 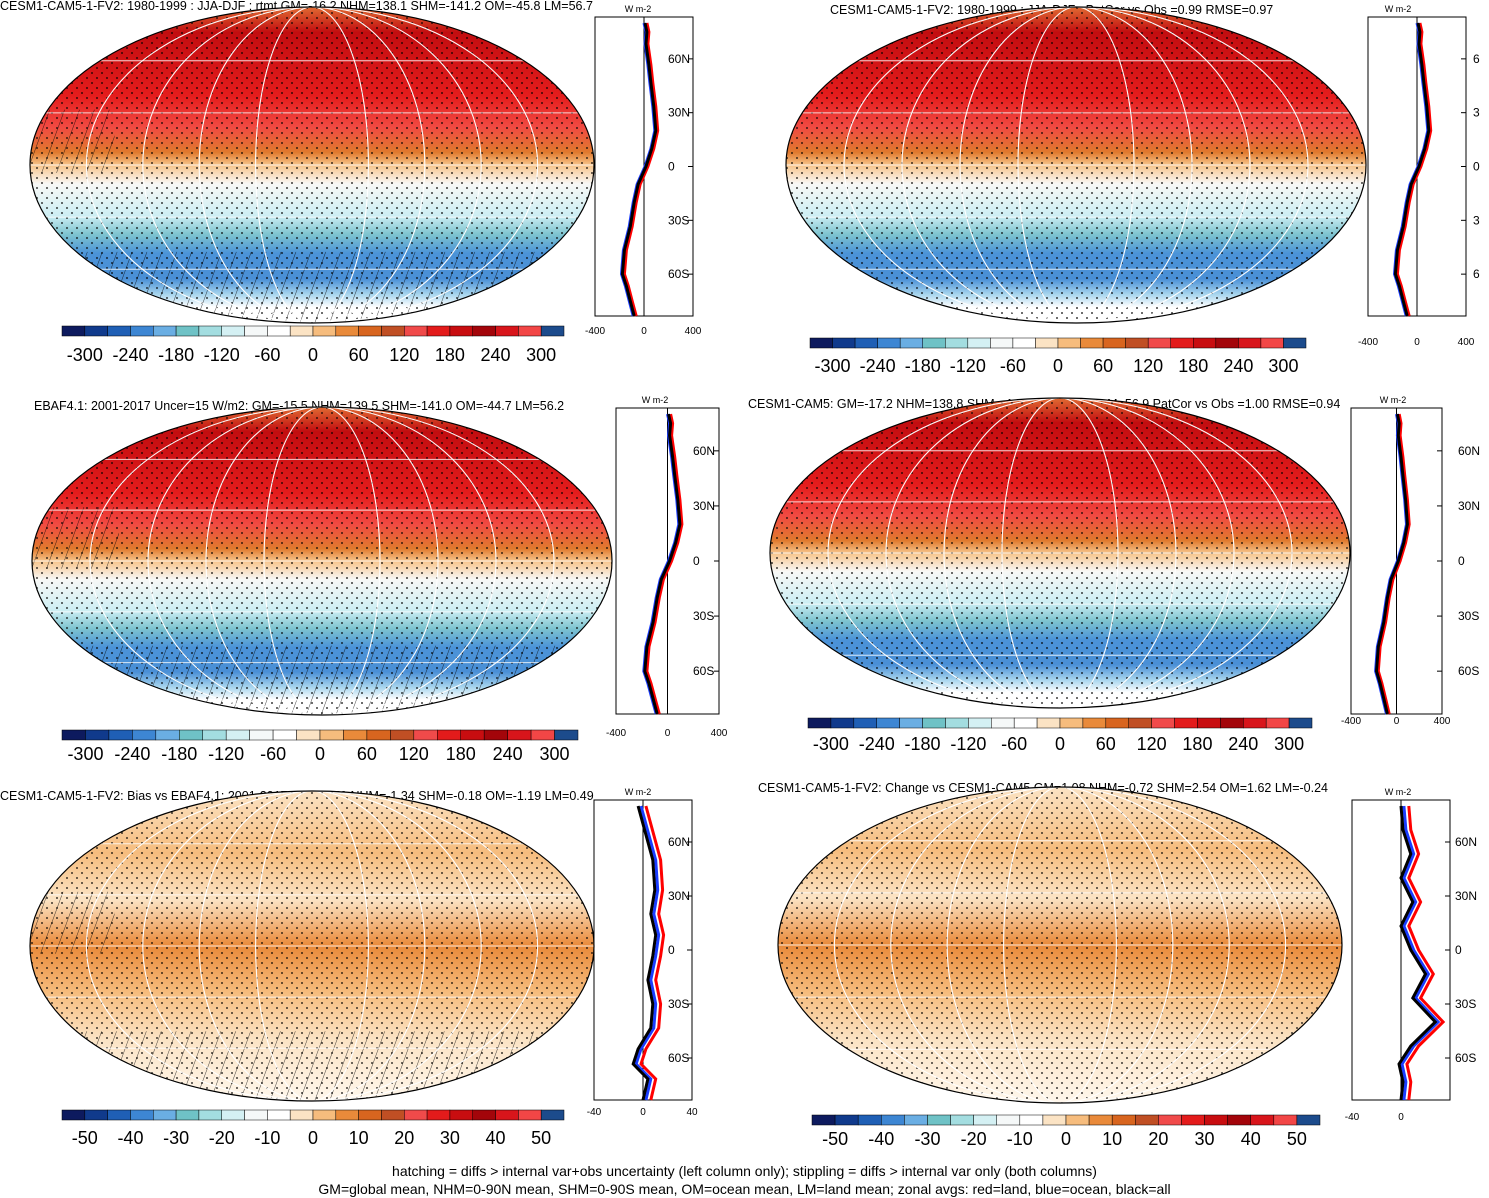 I want to click on colorbar: -50 -40 -30 -20 -10 0 10 20 30 40 50, so click(x=1066, y=1131).